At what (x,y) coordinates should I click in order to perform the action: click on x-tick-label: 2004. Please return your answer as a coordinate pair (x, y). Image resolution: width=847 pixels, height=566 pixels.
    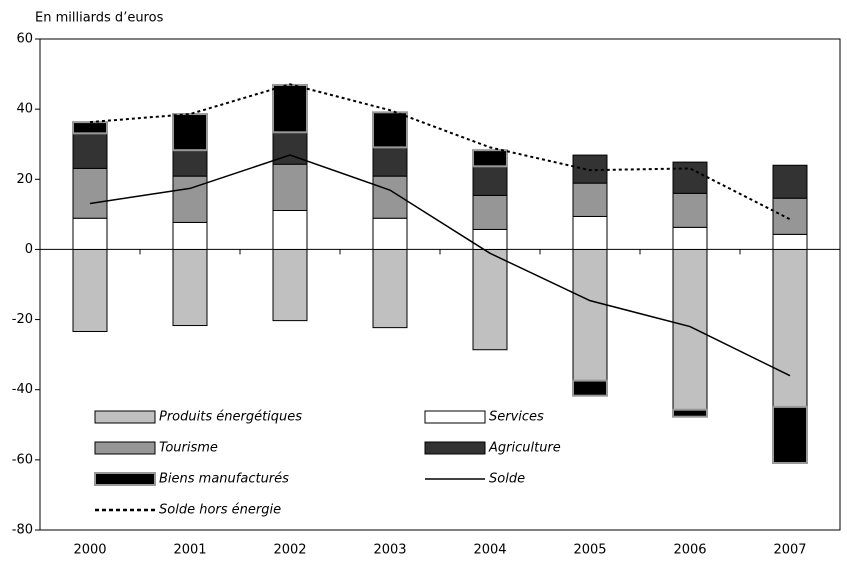
    Looking at the image, I should click on (489, 550).